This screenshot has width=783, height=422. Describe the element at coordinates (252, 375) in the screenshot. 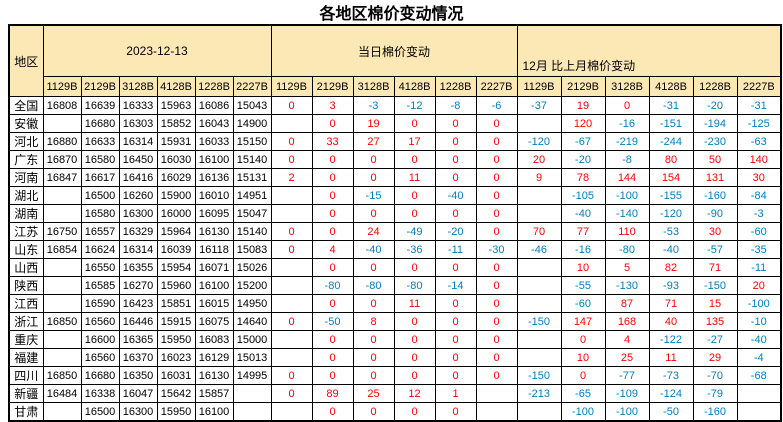

I see `price-cell: 14995` at that location.